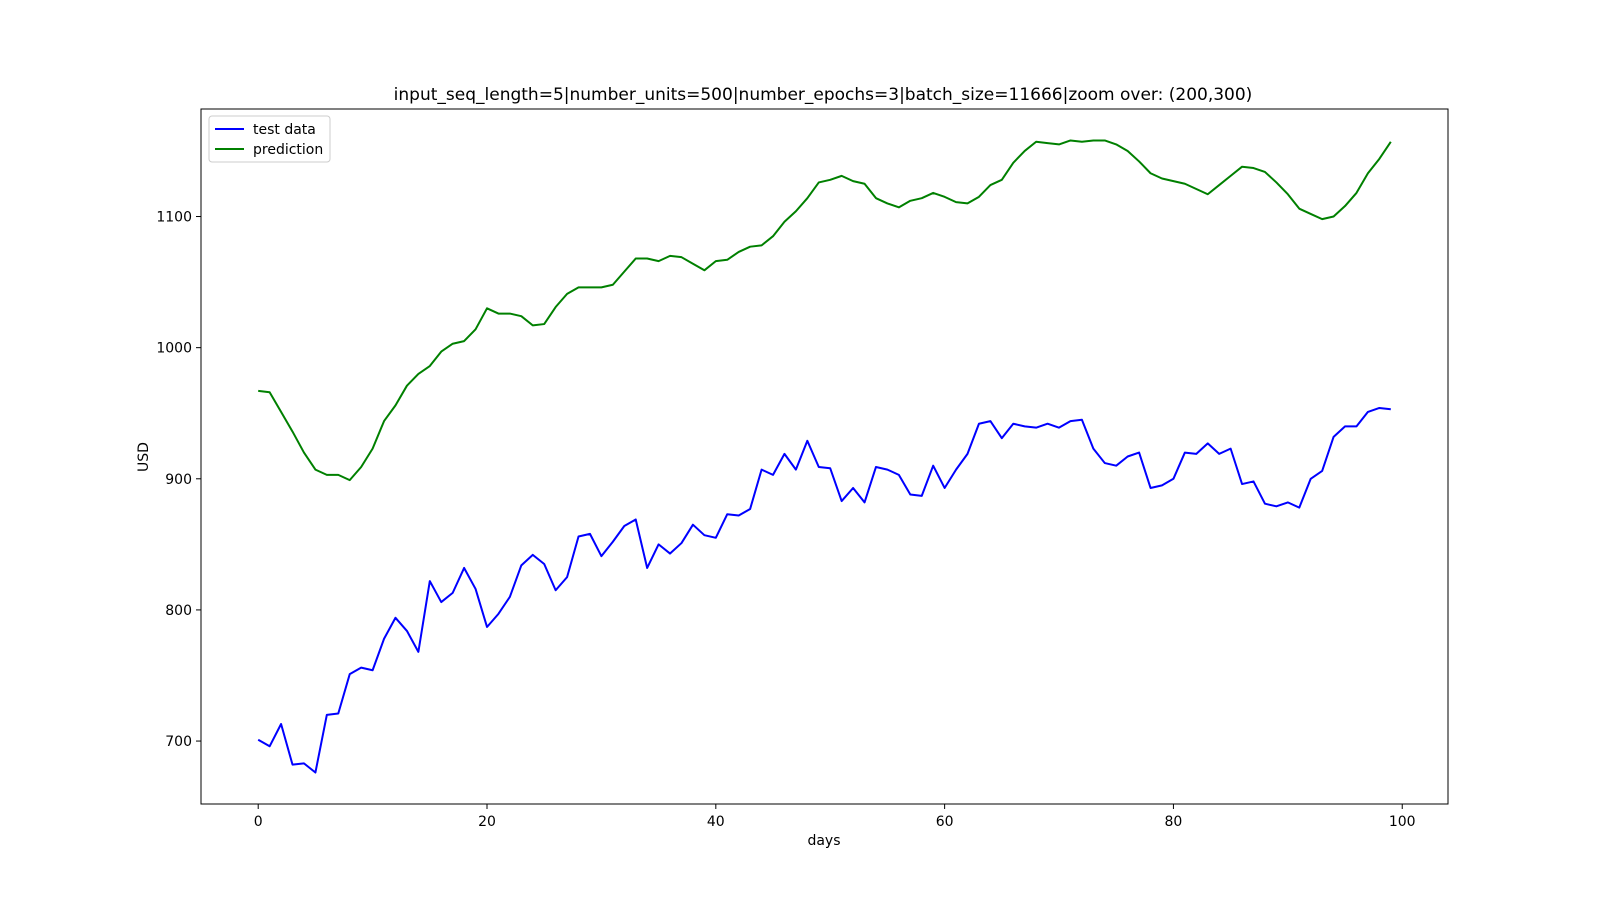 This screenshot has width=1600, height=900. I want to click on x-tick-label: 60, so click(945, 822).